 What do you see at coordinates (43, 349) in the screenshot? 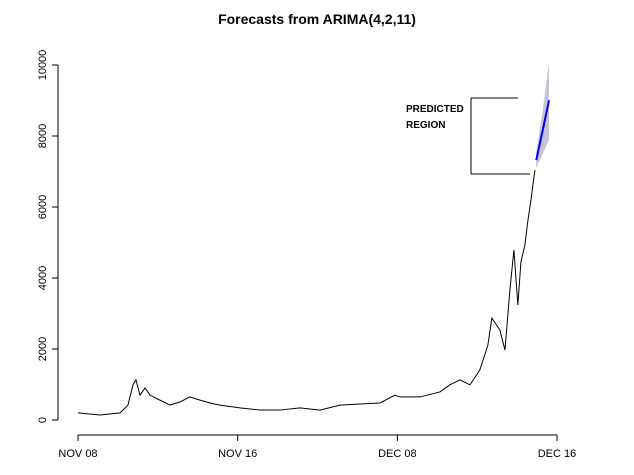
I see `y-tick-label: 2000` at bounding box center [43, 349].